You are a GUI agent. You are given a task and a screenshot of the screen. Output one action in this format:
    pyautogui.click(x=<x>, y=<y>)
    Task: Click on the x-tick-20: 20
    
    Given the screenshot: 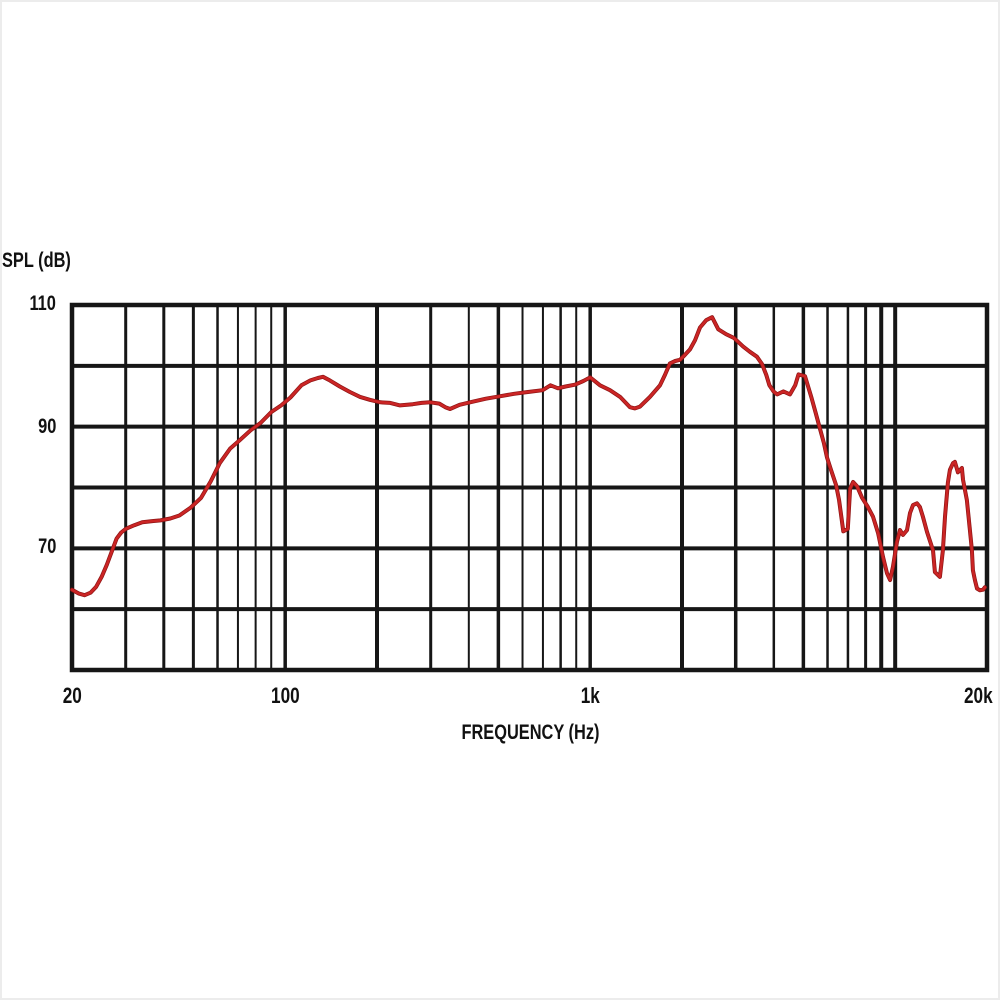 What is the action you would take?
    pyautogui.click(x=72, y=695)
    